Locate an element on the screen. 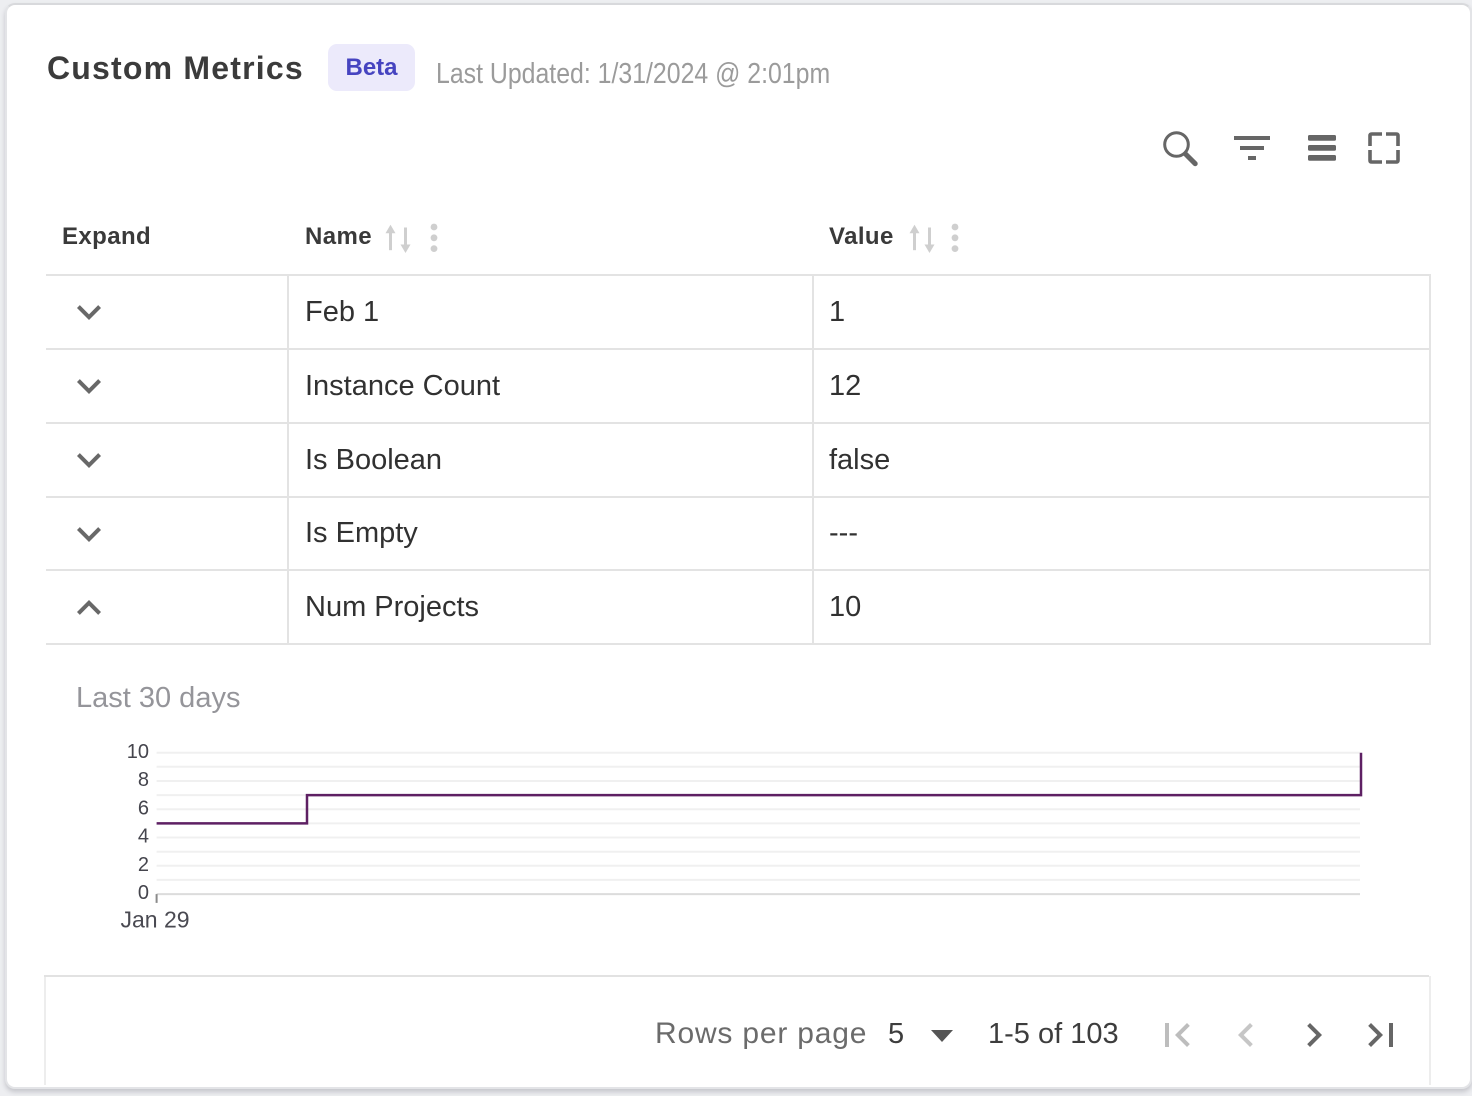  svg-text: 0 is located at coordinates (143, 893).